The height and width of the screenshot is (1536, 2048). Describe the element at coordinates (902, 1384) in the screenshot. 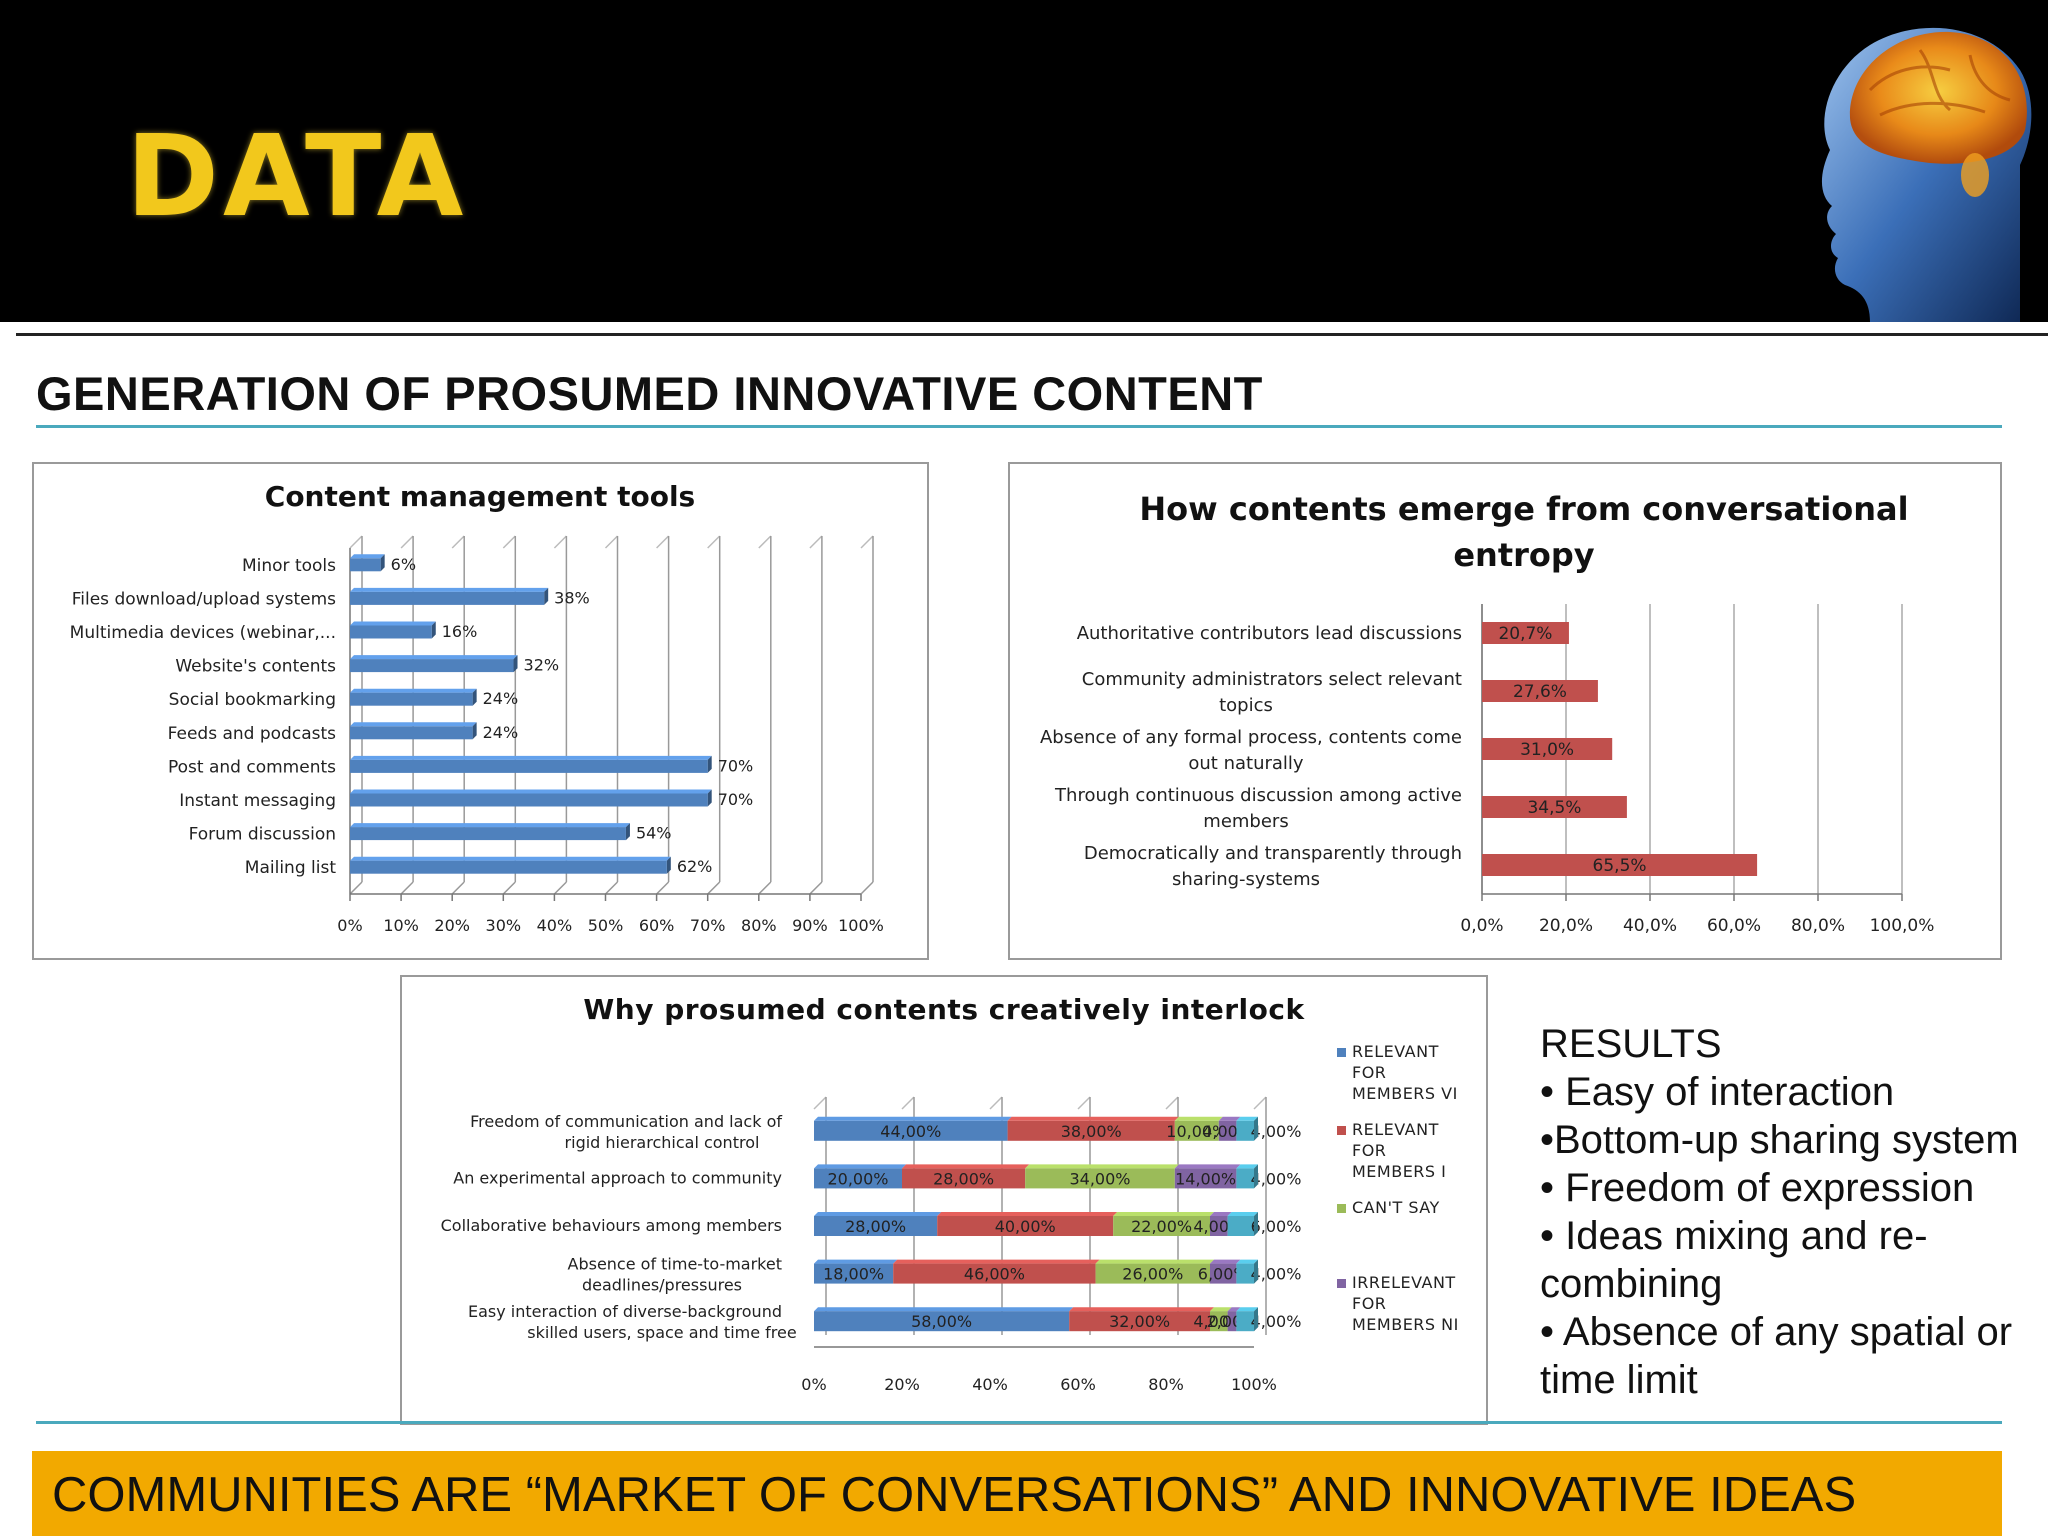

I see `chart3-tick-label: 20%` at that location.